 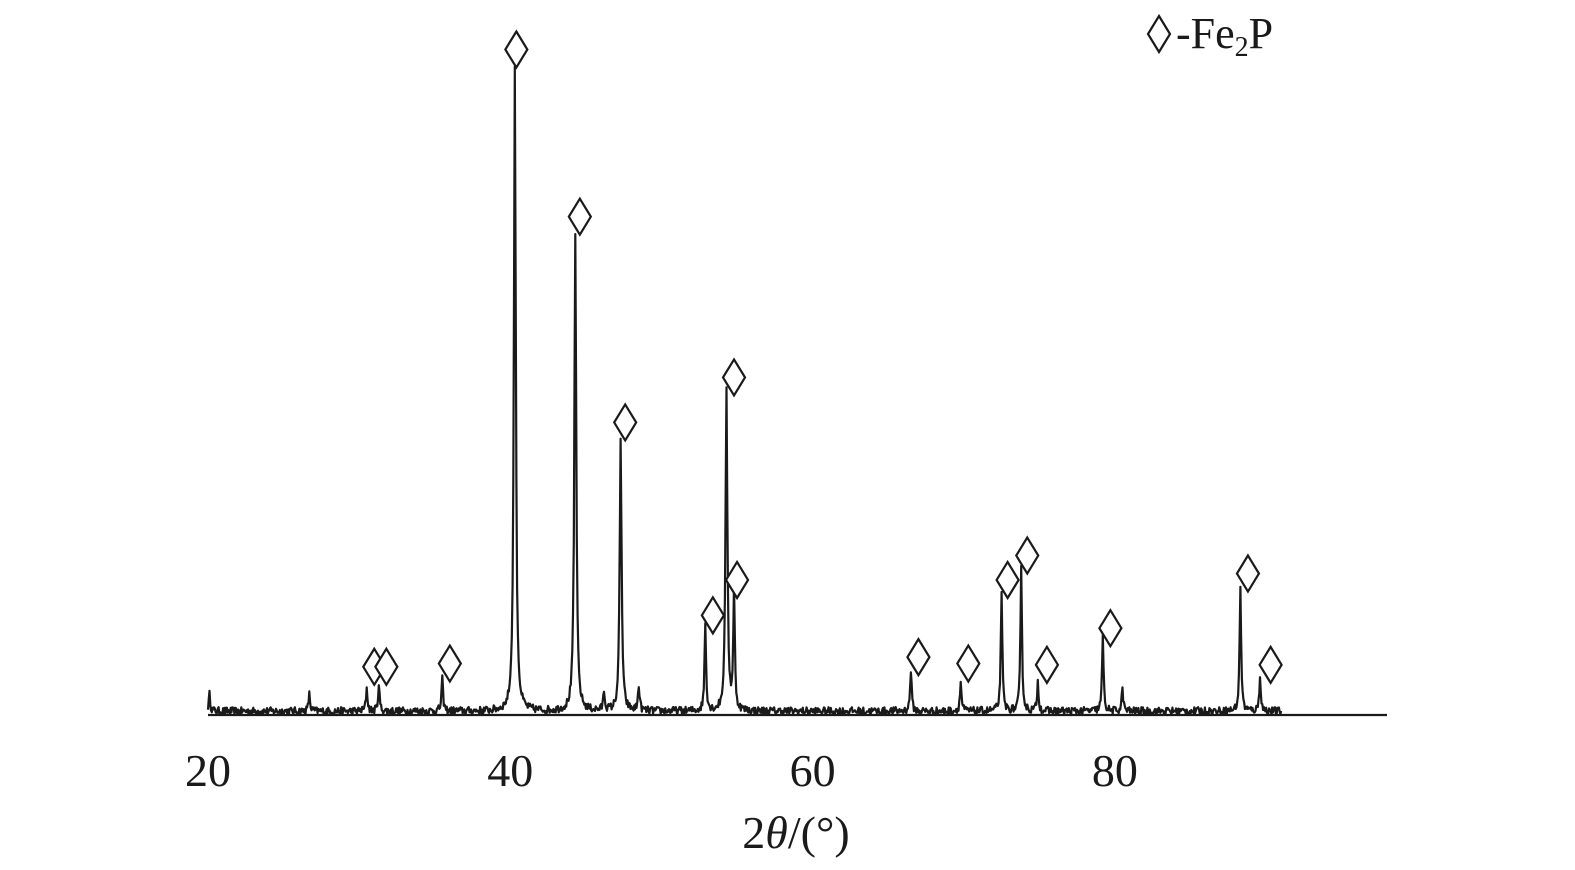 I want to click on x-axis-title: 2θ/(°), so click(x=795, y=832).